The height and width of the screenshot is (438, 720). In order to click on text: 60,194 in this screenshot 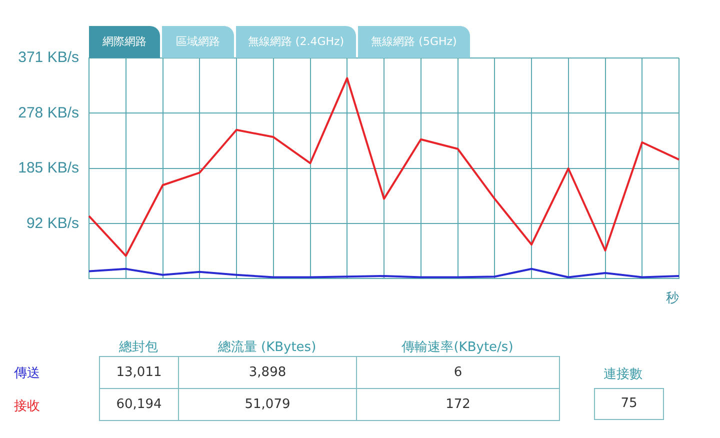, I will do `click(139, 404)`.